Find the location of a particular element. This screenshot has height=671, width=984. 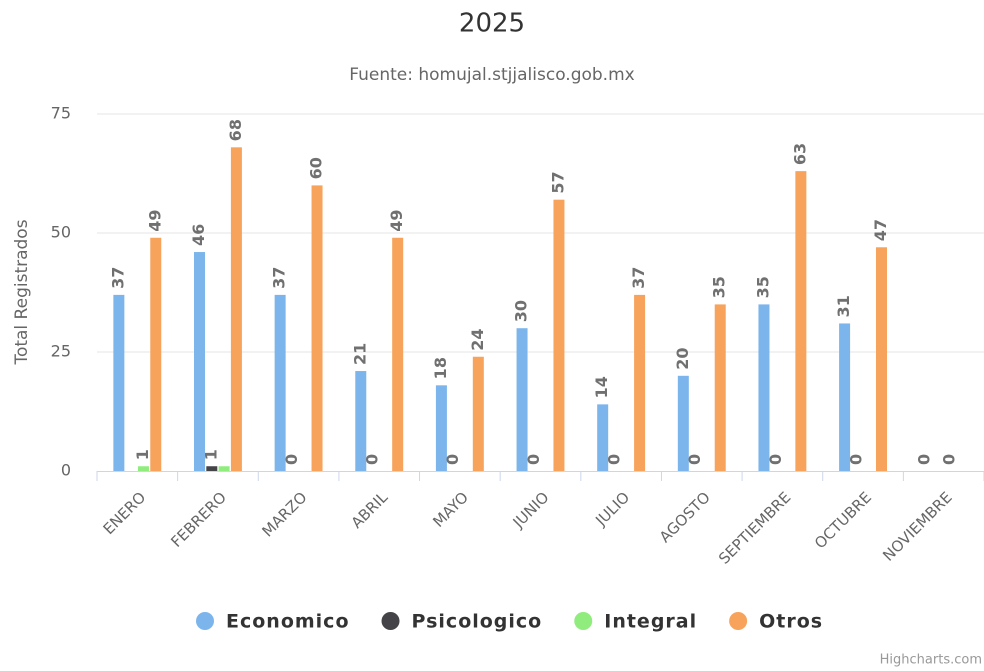

legend-label: Otros is located at coordinates (791, 622).